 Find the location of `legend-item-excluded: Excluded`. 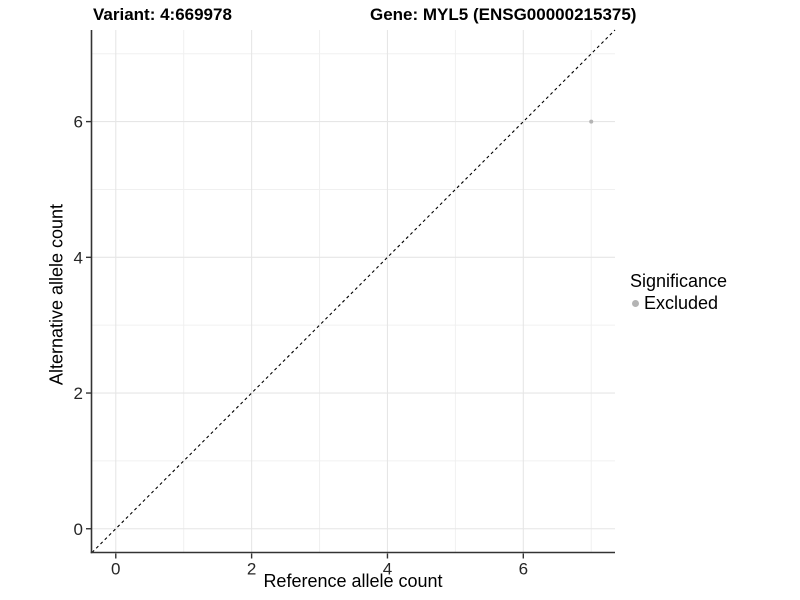

legend-item-excluded: Excluded is located at coordinates (678, 303).